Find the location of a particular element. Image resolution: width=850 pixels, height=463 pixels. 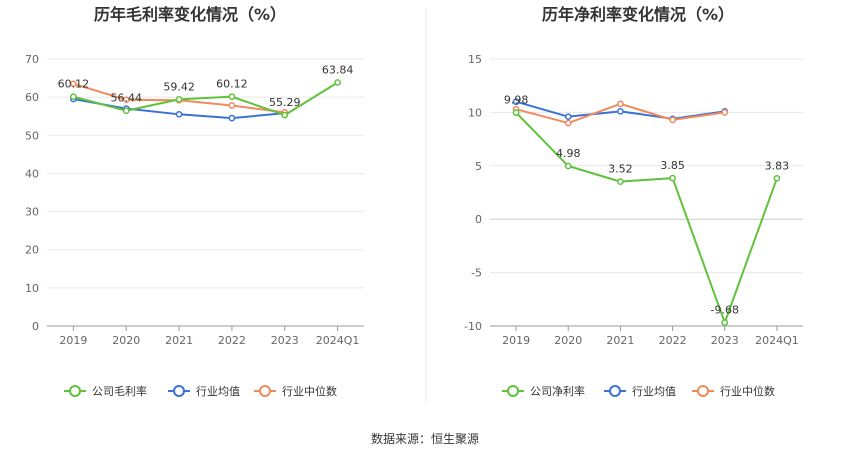

chart2-data-label: 3.52 is located at coordinates (620, 169).